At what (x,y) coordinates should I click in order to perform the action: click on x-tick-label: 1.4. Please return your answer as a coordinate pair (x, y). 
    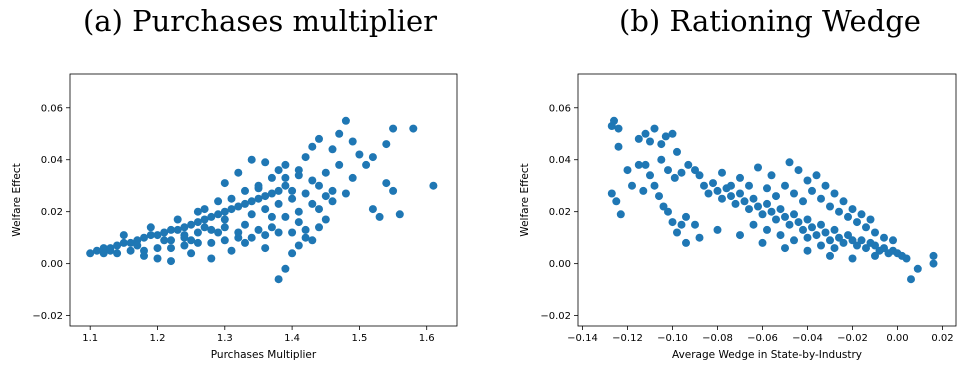
    Looking at the image, I should click on (292, 338).